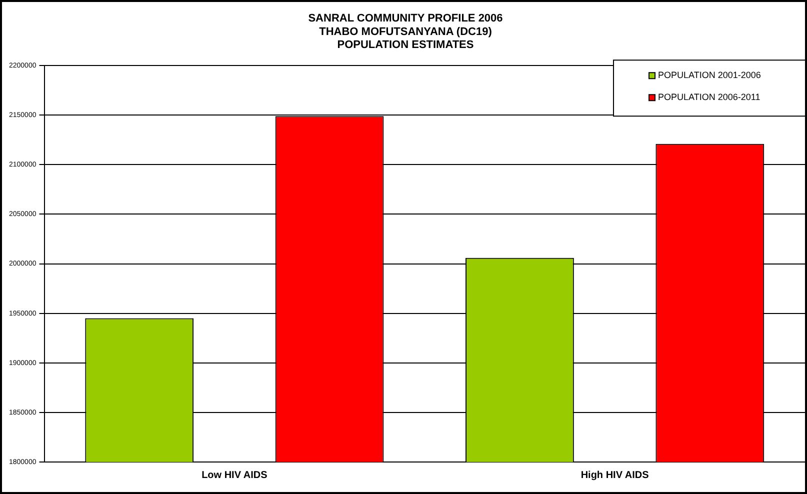 This screenshot has width=807, height=494. What do you see at coordinates (615, 475) in the screenshot?
I see `x-tick-label: High HIV AIDS` at bounding box center [615, 475].